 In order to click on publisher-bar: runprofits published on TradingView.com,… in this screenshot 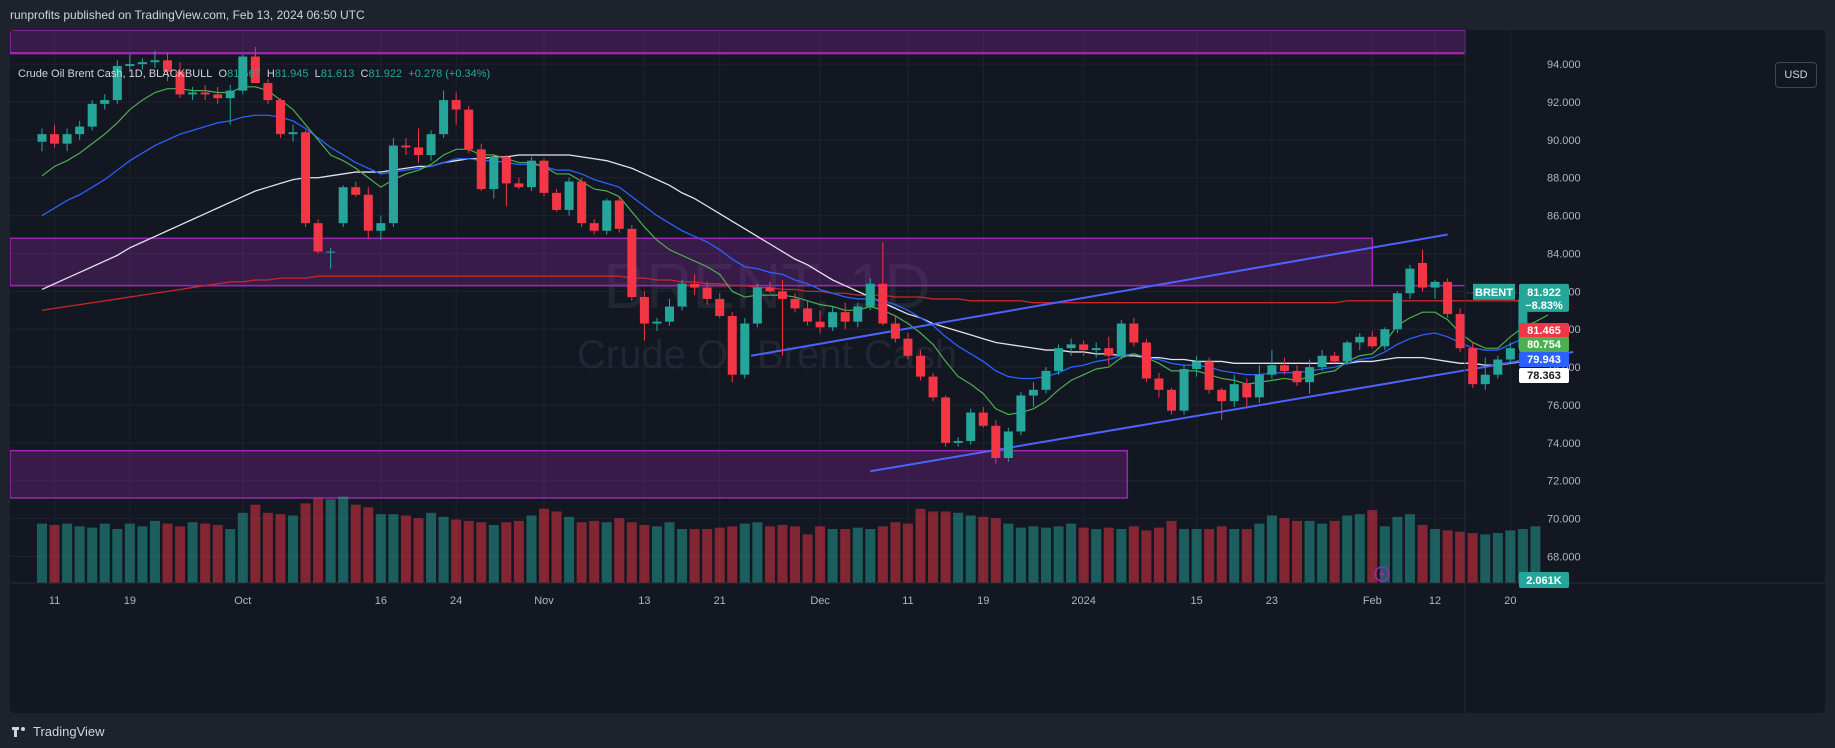, I will do `click(917, 15)`.